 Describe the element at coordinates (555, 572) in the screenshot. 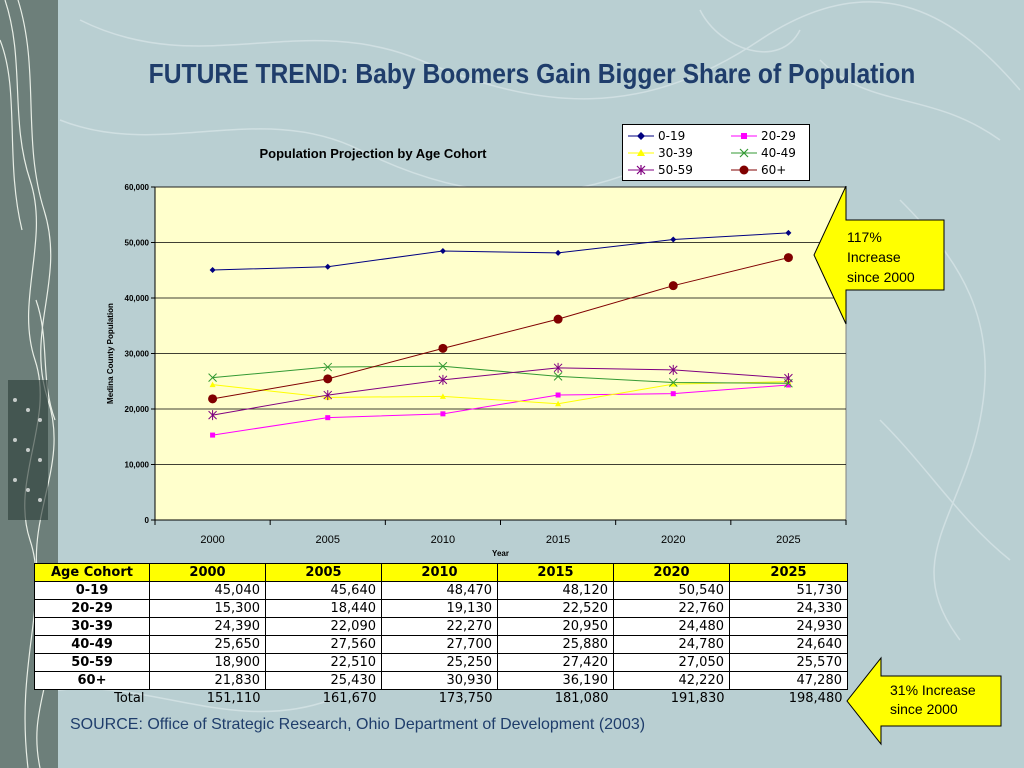

I see `table-header-cell: 2015` at that location.